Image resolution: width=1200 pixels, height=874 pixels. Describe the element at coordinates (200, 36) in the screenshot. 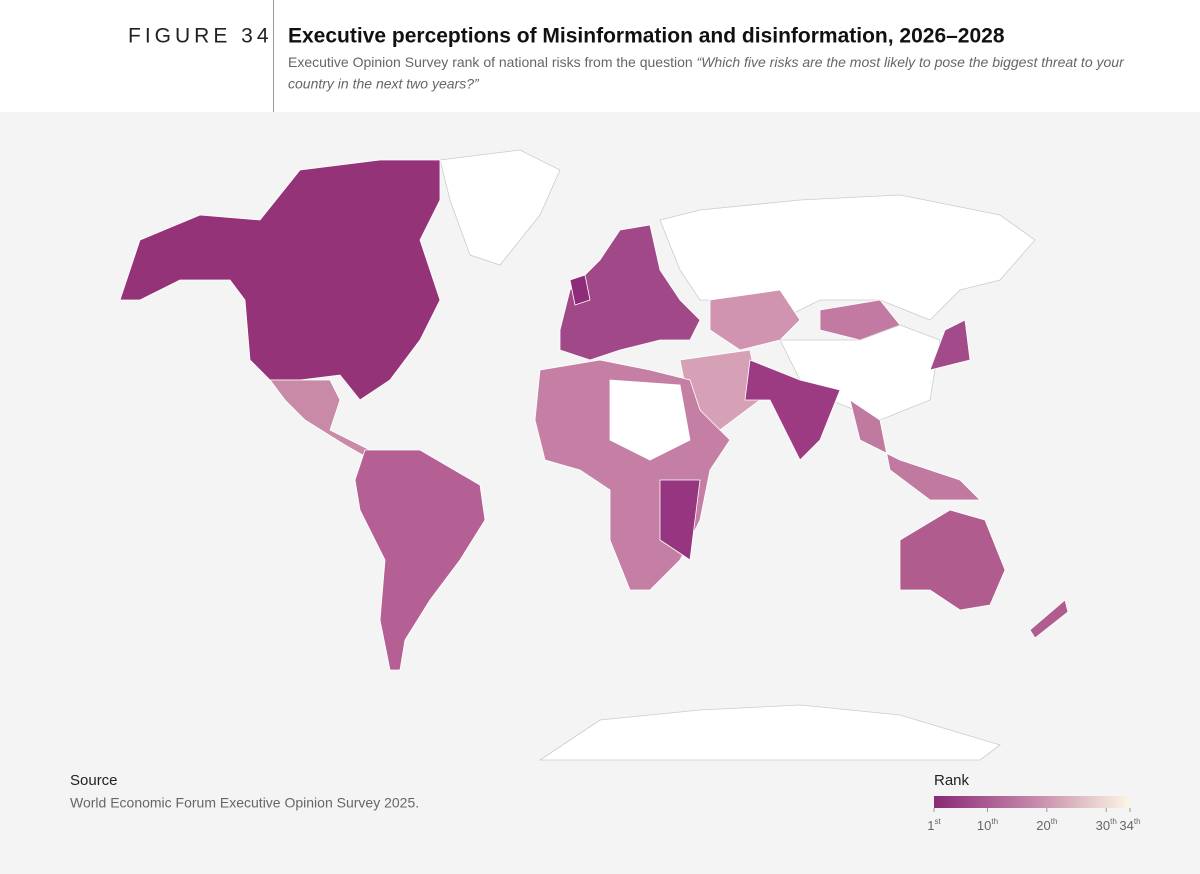

I see `figure-label: FIGURE 34` at that location.